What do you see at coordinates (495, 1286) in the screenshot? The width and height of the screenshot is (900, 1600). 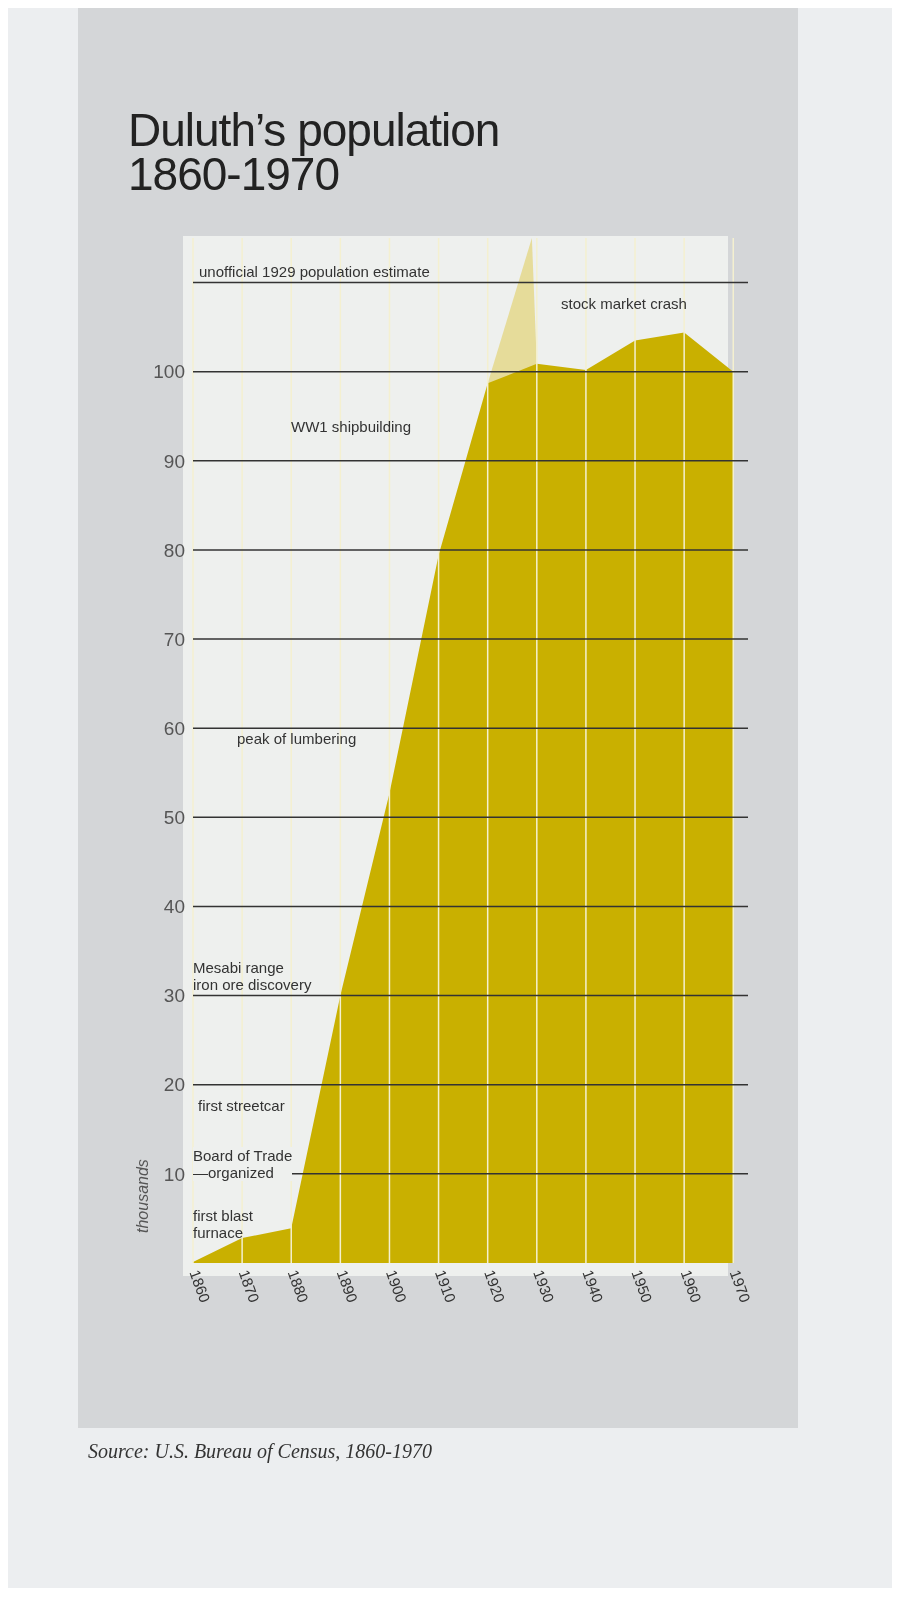 I see `x-tick-label: 1920` at bounding box center [495, 1286].